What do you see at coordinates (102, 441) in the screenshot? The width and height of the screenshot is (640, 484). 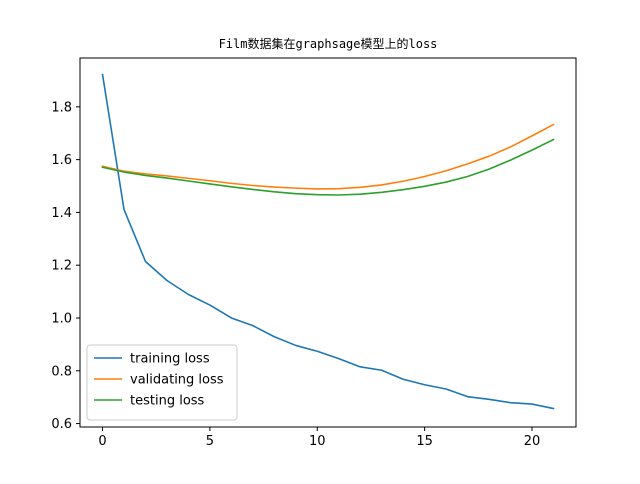 I see `x-tick-label: 0` at bounding box center [102, 441].